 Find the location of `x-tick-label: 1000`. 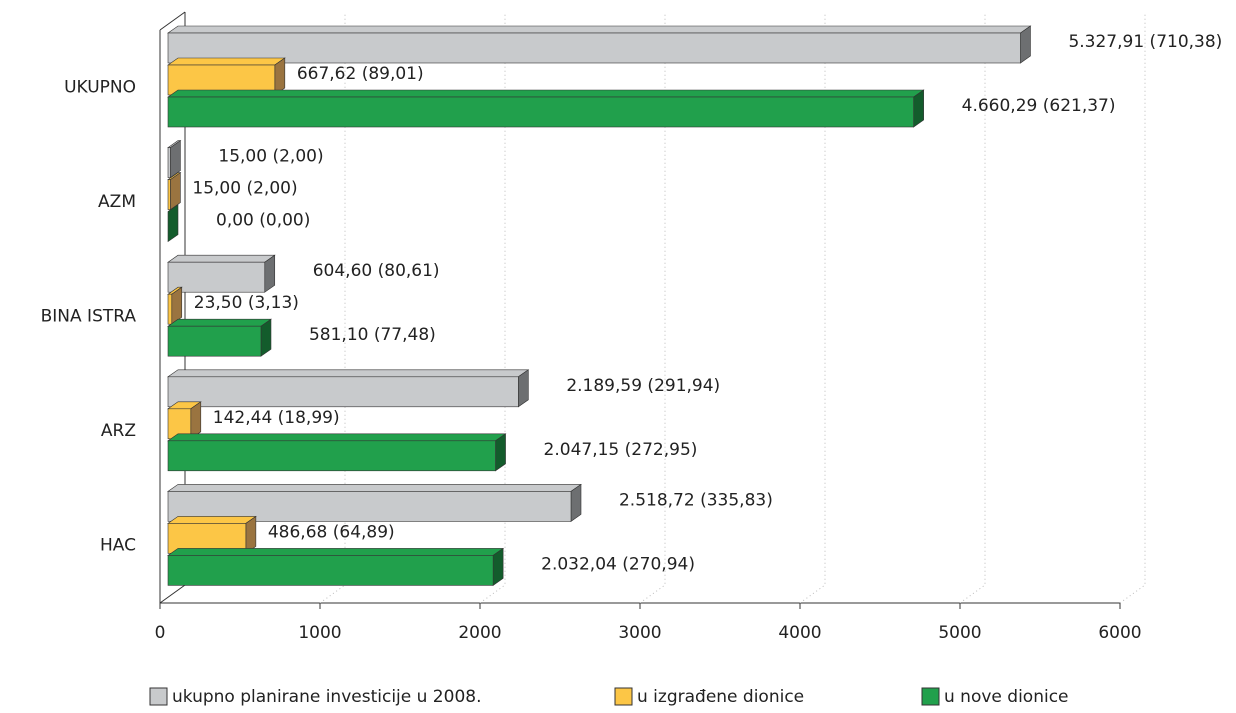

x-tick-label: 1000 is located at coordinates (319, 633).